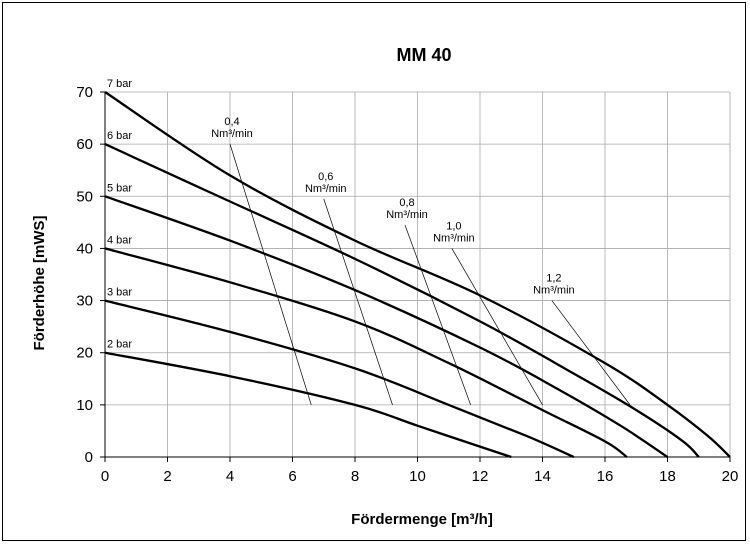 The height and width of the screenshot is (544, 750). What do you see at coordinates (167, 476) in the screenshot?
I see `x-tick-label: 2` at bounding box center [167, 476].